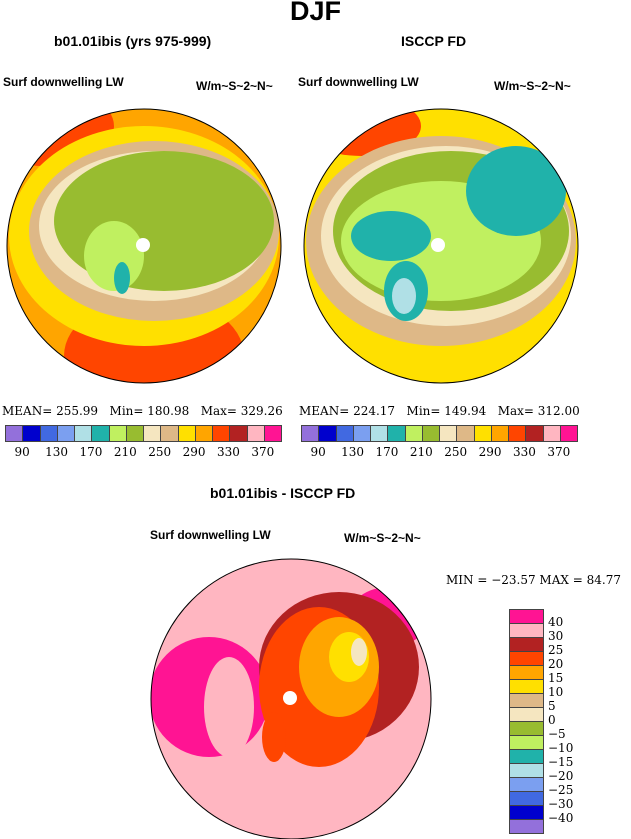  Describe the element at coordinates (50, 411) in the screenshot. I see `panel-1-mean: MEAN= 255.99` at that location.